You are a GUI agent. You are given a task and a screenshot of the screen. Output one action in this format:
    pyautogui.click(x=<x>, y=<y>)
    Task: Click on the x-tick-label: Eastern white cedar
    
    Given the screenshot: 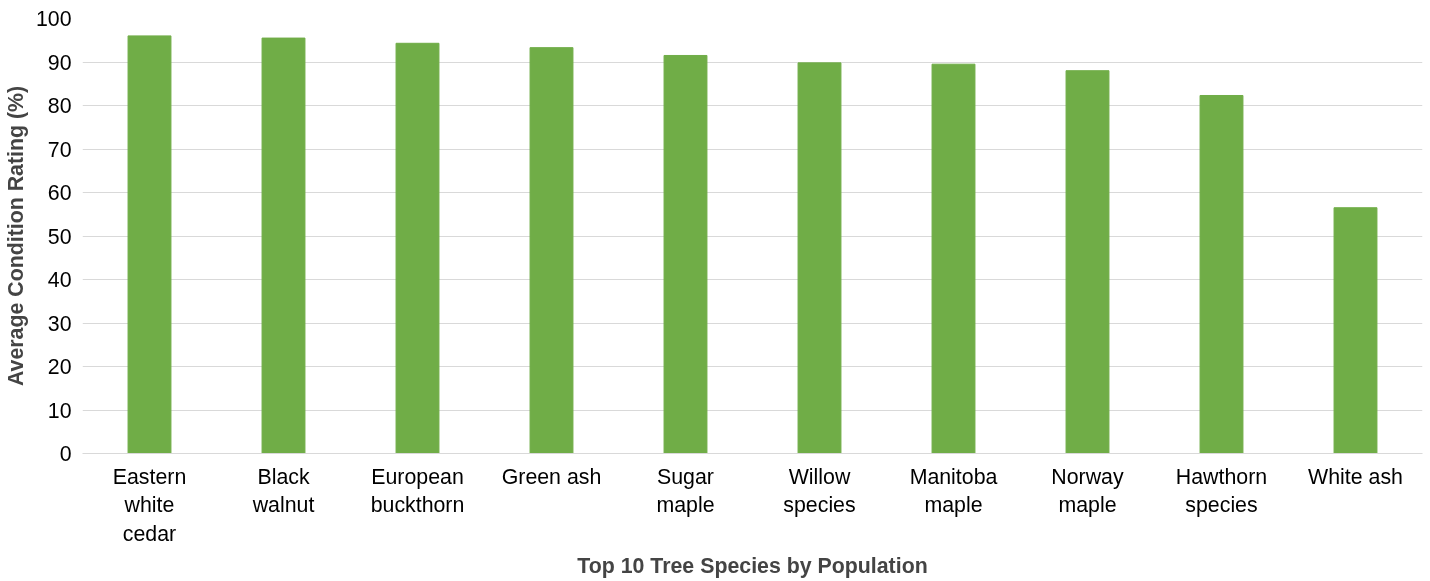 What is the action you would take?
    pyautogui.click(x=149, y=505)
    